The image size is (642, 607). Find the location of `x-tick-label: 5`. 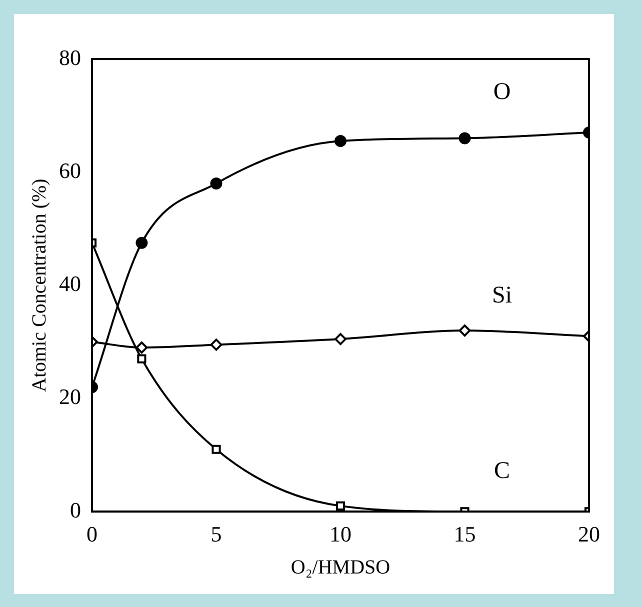

x-tick-label: 5 is located at coordinates (216, 534).